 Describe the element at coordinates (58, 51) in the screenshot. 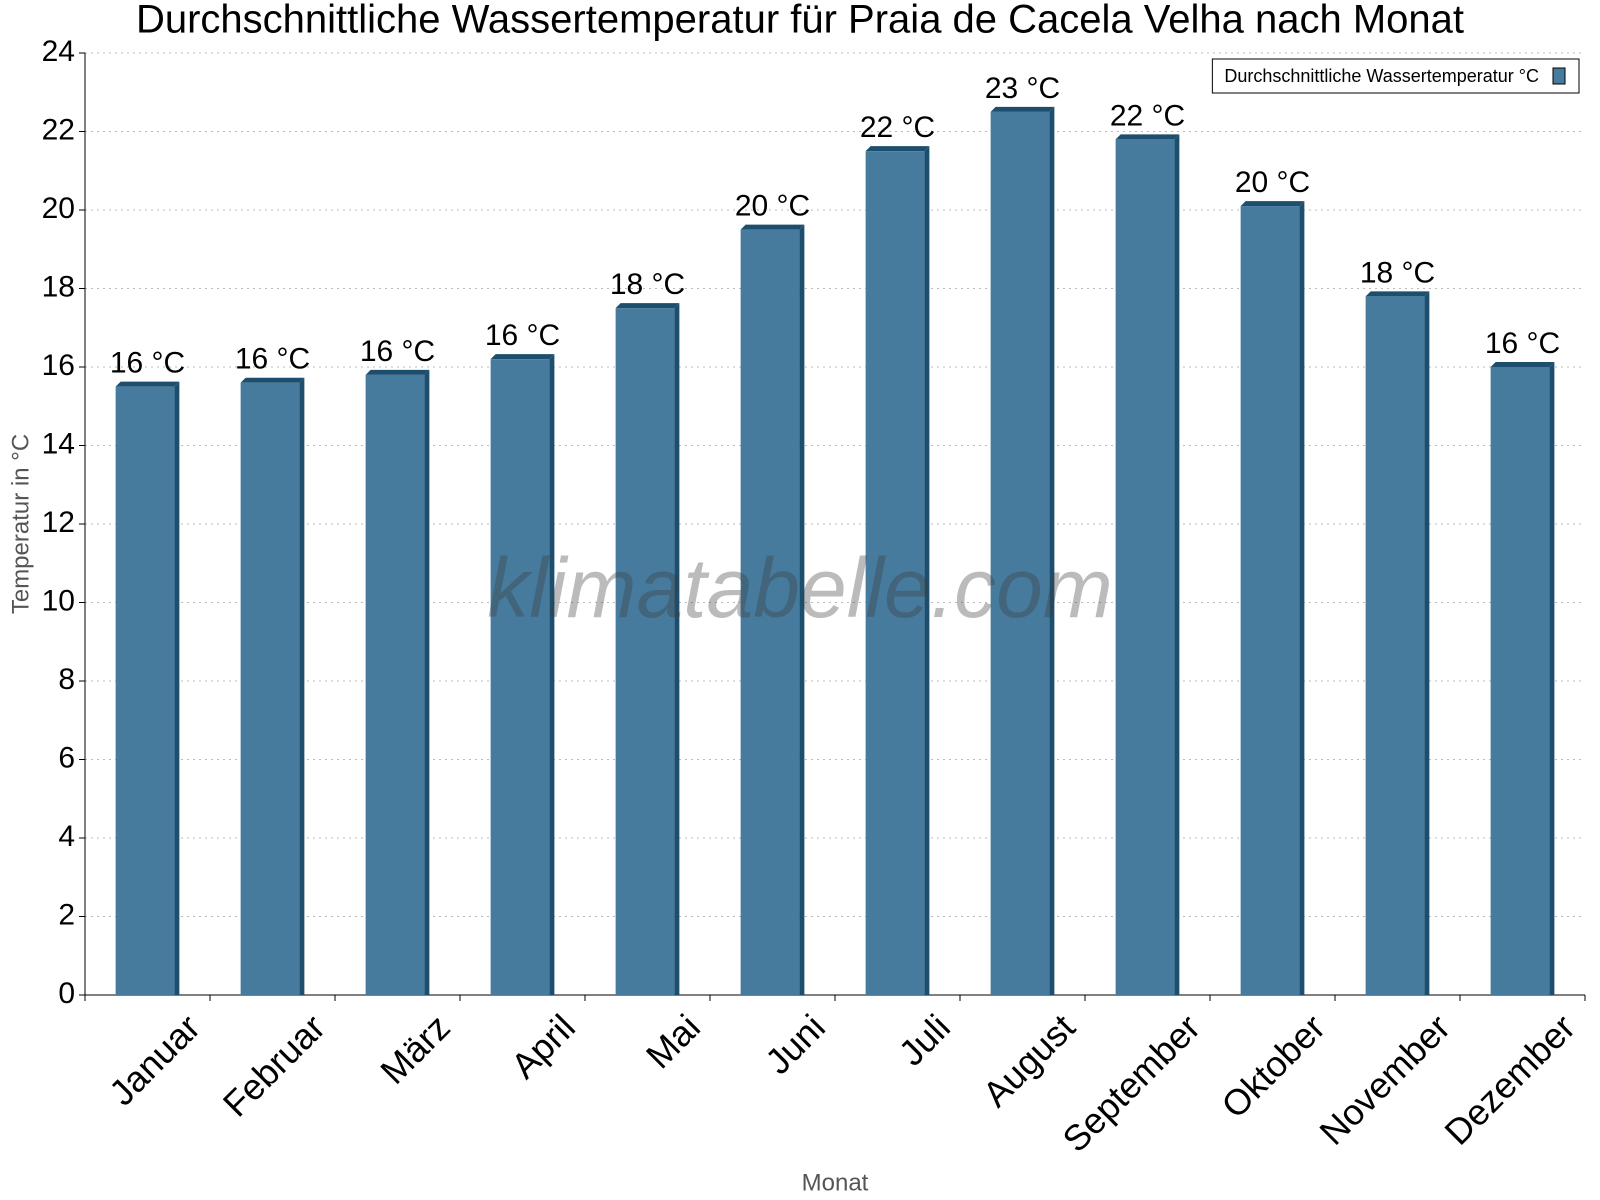

I see `y-tick-label: 24` at that location.